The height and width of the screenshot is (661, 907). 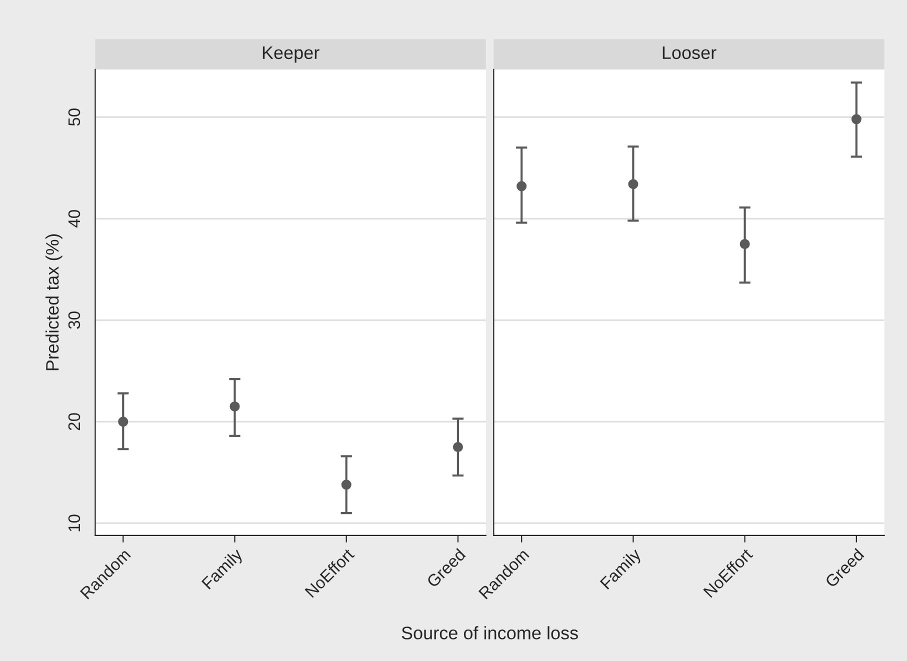 I want to click on y-tick-label: 30, so click(x=74, y=320).